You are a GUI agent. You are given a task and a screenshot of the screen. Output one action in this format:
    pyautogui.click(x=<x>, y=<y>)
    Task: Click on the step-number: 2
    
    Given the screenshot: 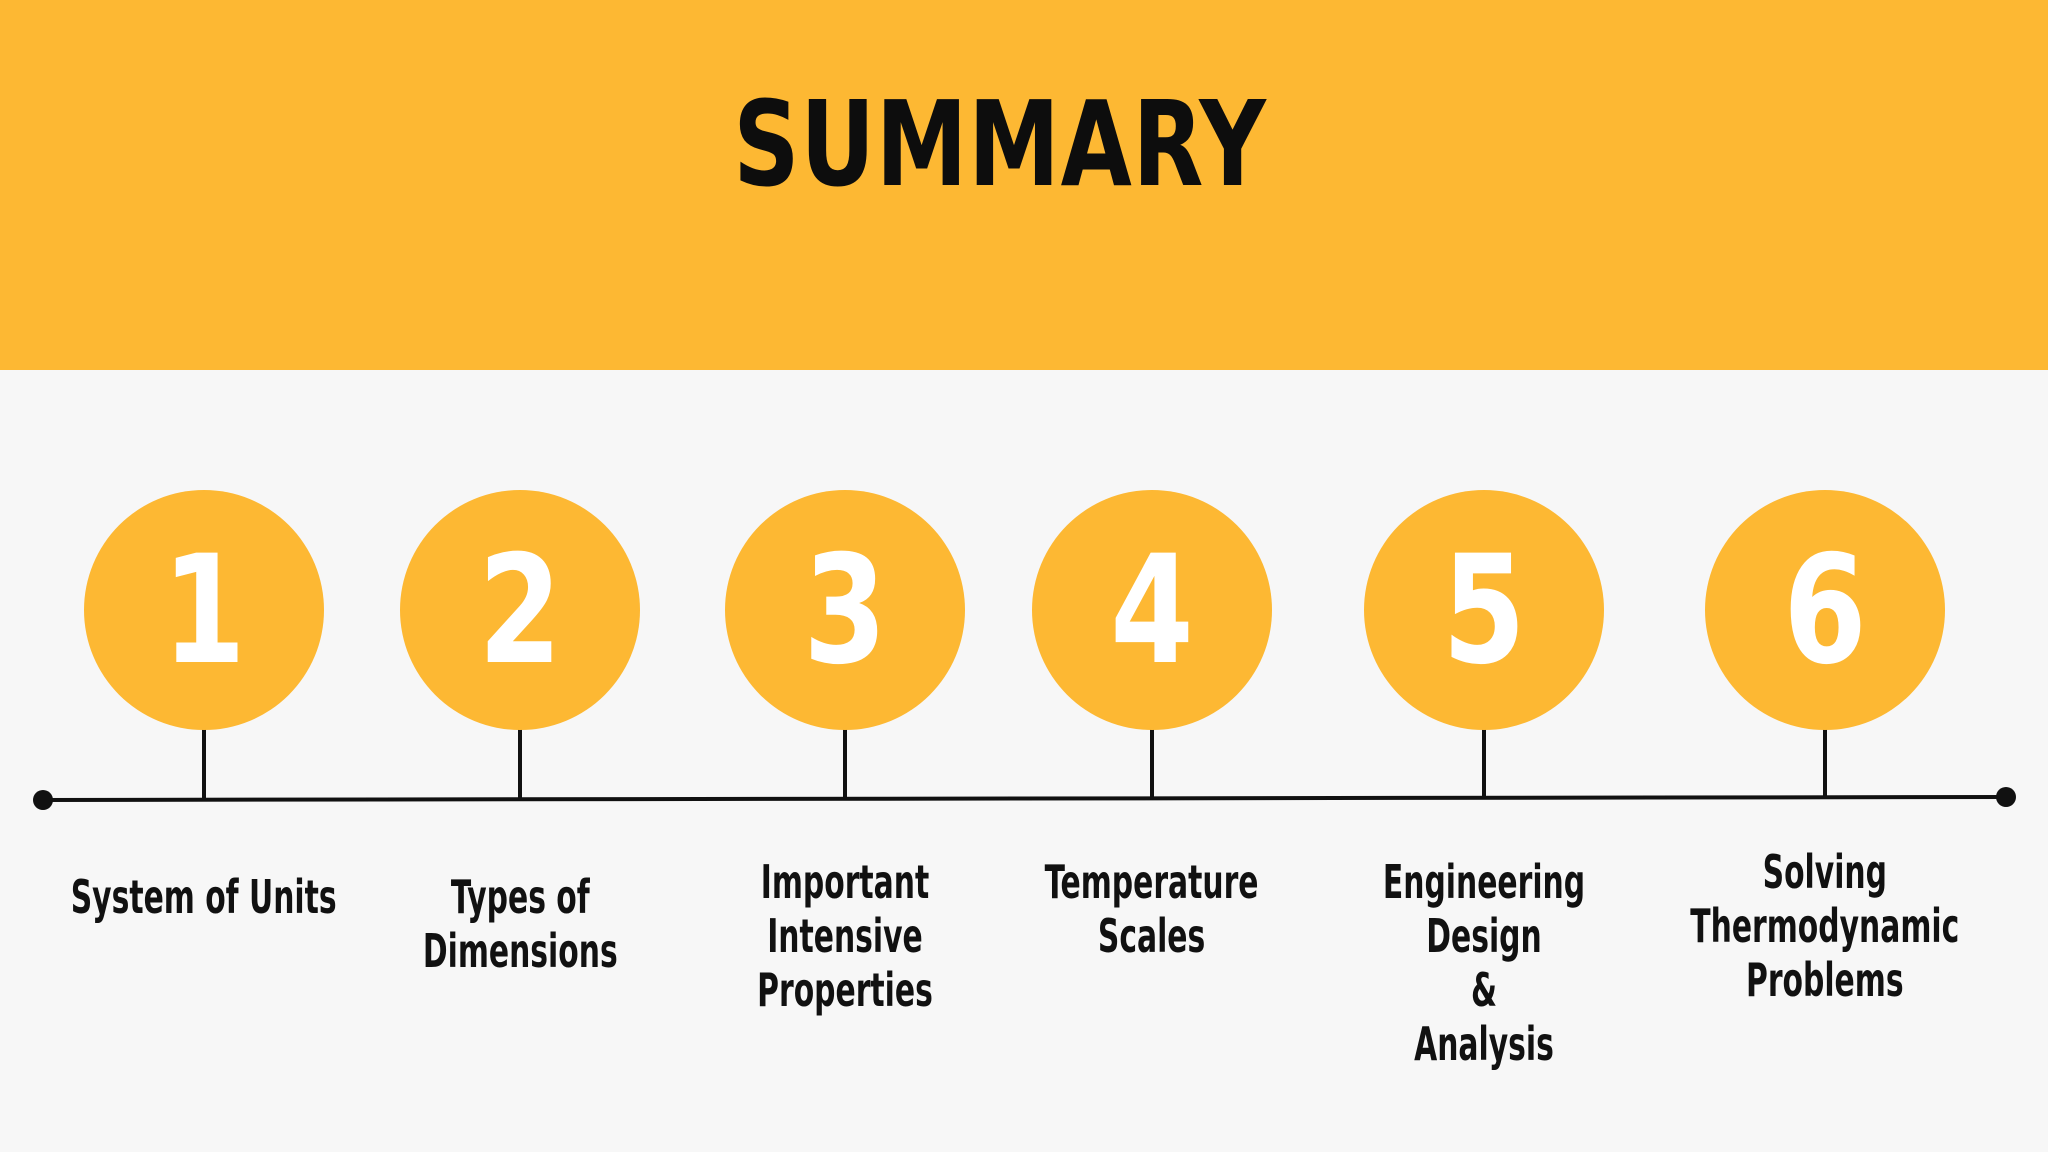 What is the action you would take?
    pyautogui.click(x=520, y=611)
    